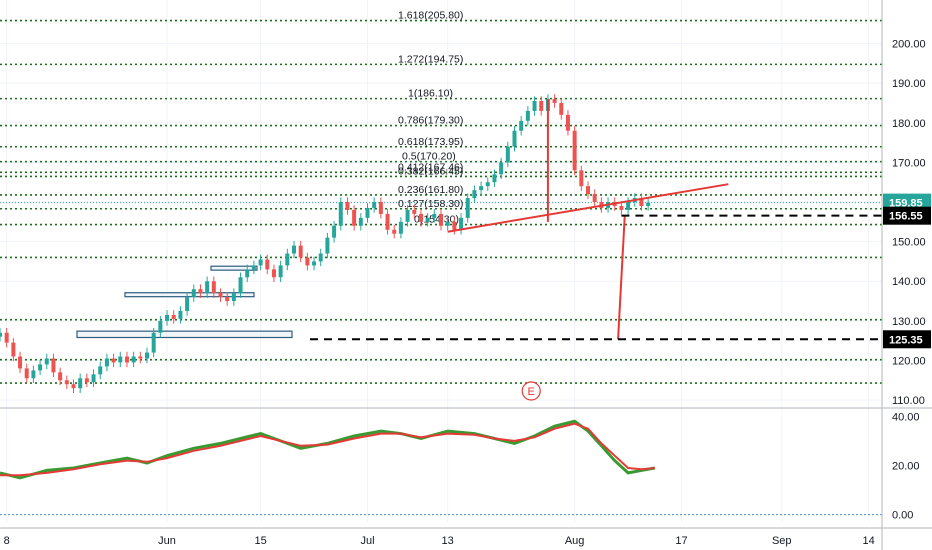  What do you see at coordinates (430, 121) in the screenshot?
I see `fib-level-label: 0.786(179.30)` at bounding box center [430, 121].